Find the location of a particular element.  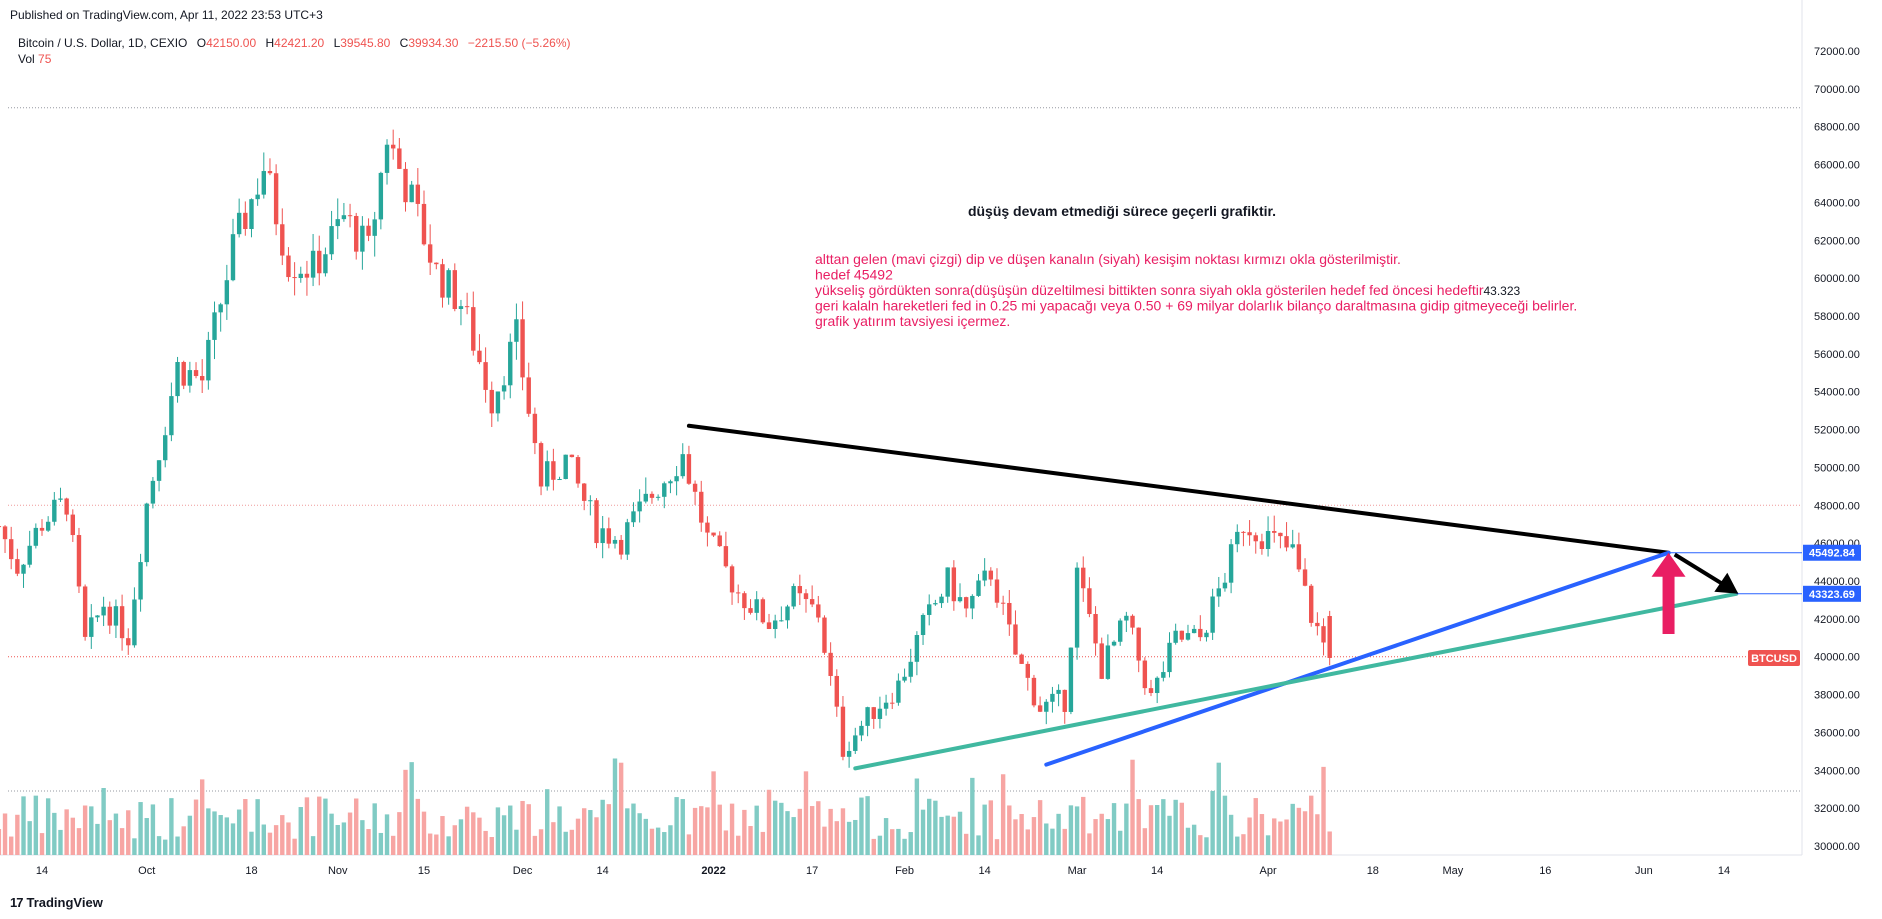

low-label: L is located at coordinates (337, 43).